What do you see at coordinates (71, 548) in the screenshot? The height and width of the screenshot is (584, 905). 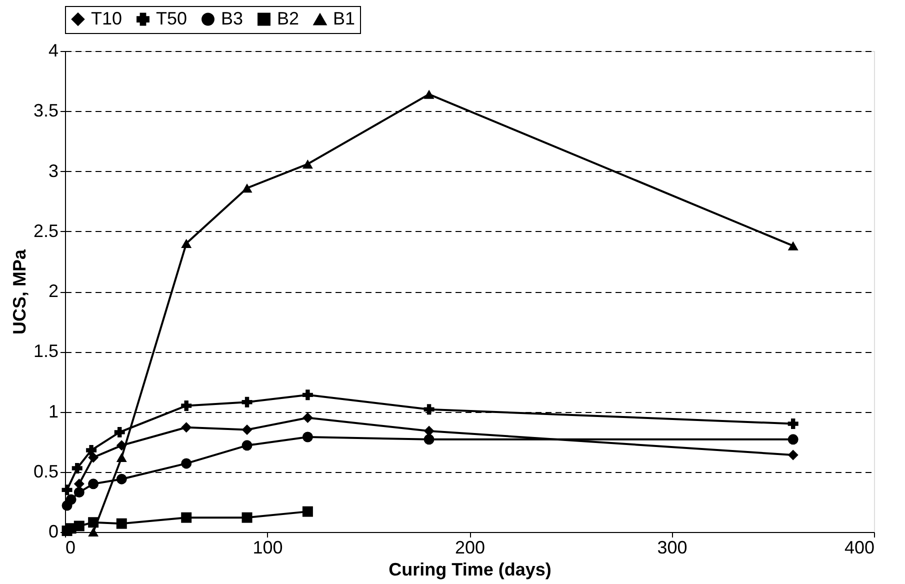 I see `x-tick-label: 0` at bounding box center [71, 548].